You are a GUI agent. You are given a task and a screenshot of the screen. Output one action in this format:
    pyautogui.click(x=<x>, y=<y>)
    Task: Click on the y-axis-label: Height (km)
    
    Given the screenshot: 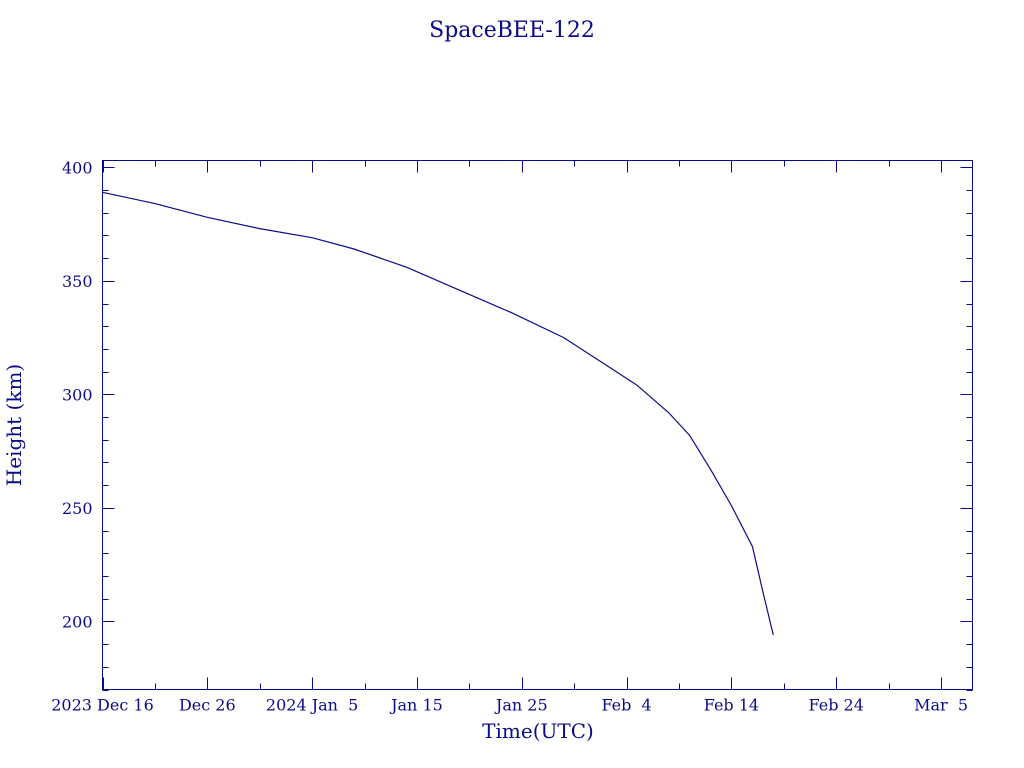 What is the action you would take?
    pyautogui.click(x=14, y=425)
    